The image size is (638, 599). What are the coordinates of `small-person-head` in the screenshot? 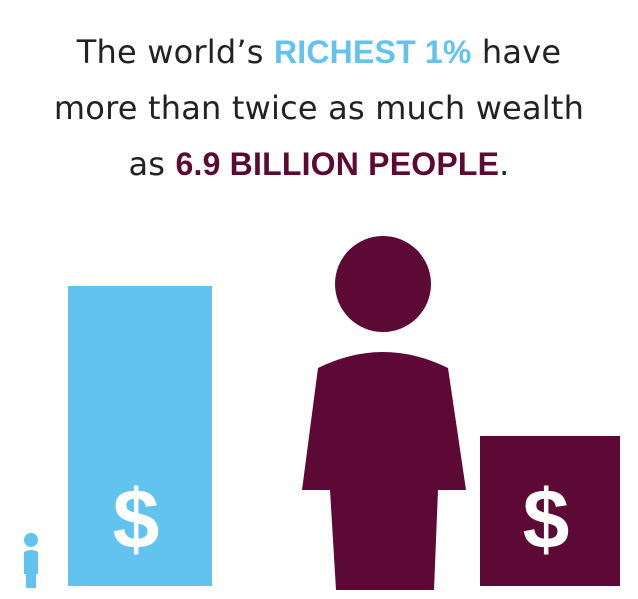 It's located at (31, 540).